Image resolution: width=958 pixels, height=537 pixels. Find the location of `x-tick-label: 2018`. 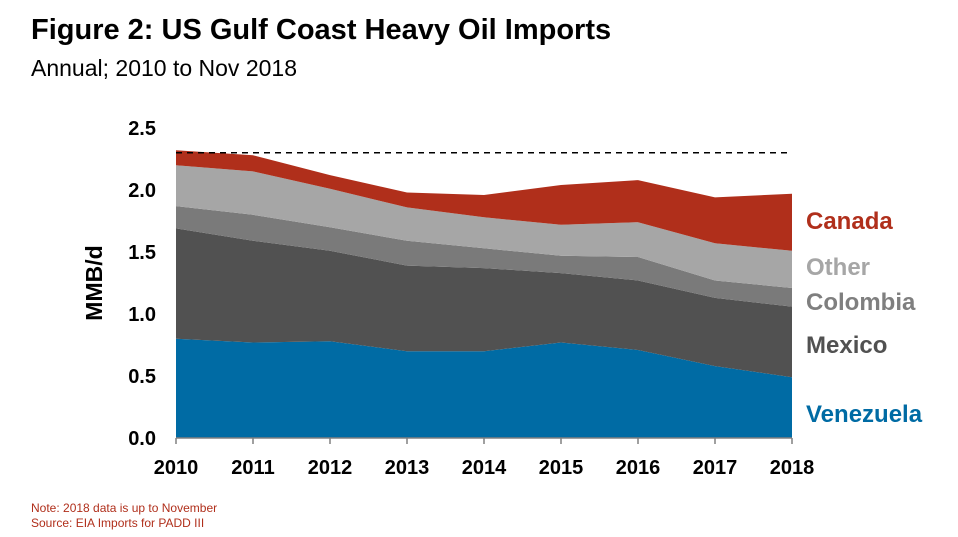

x-tick-label: 2018 is located at coordinates (792, 468).